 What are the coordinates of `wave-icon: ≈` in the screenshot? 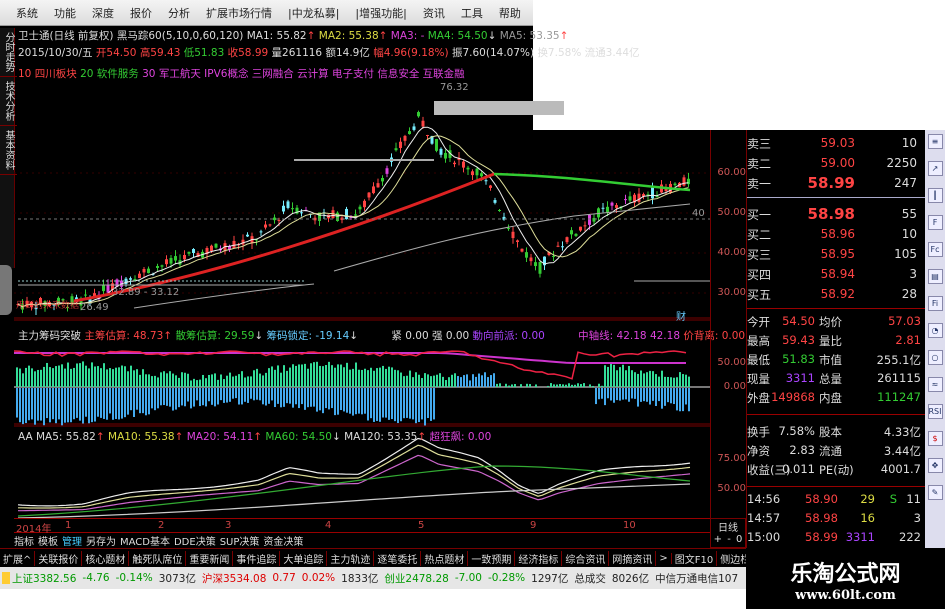 It's located at (935, 384).